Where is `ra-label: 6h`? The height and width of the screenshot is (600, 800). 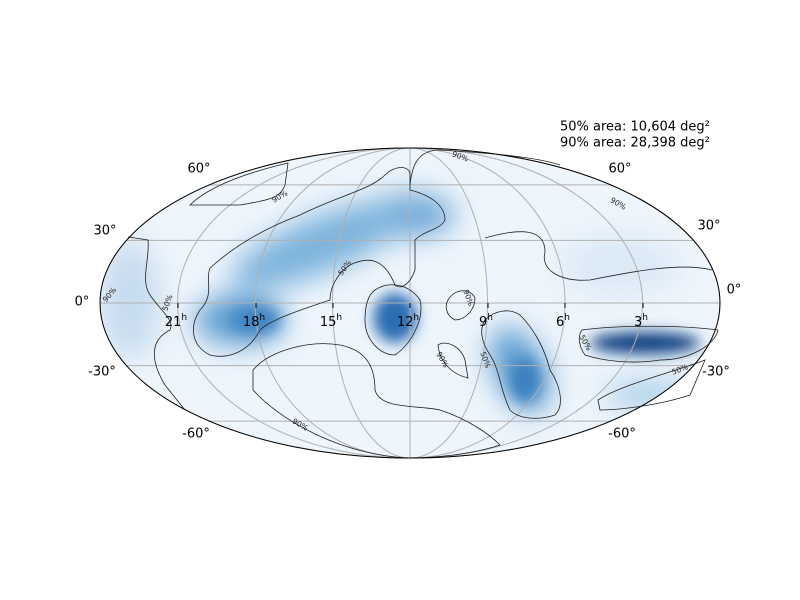
ra-label: 6h is located at coordinates (563, 321).